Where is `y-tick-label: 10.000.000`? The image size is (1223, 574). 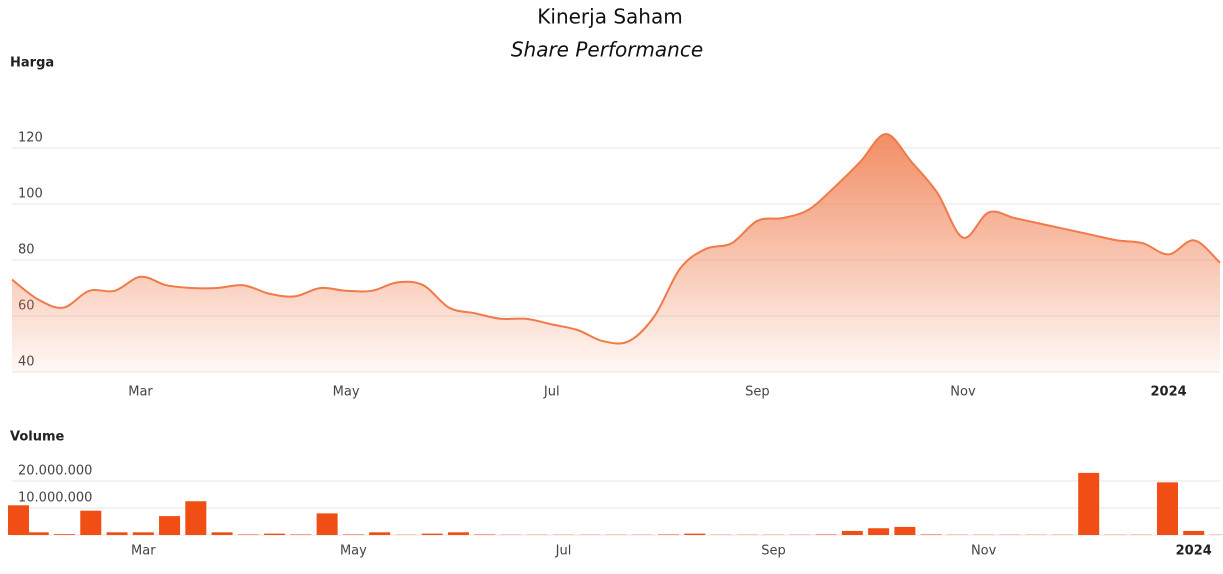 y-tick-label: 10.000.000 is located at coordinates (55, 498).